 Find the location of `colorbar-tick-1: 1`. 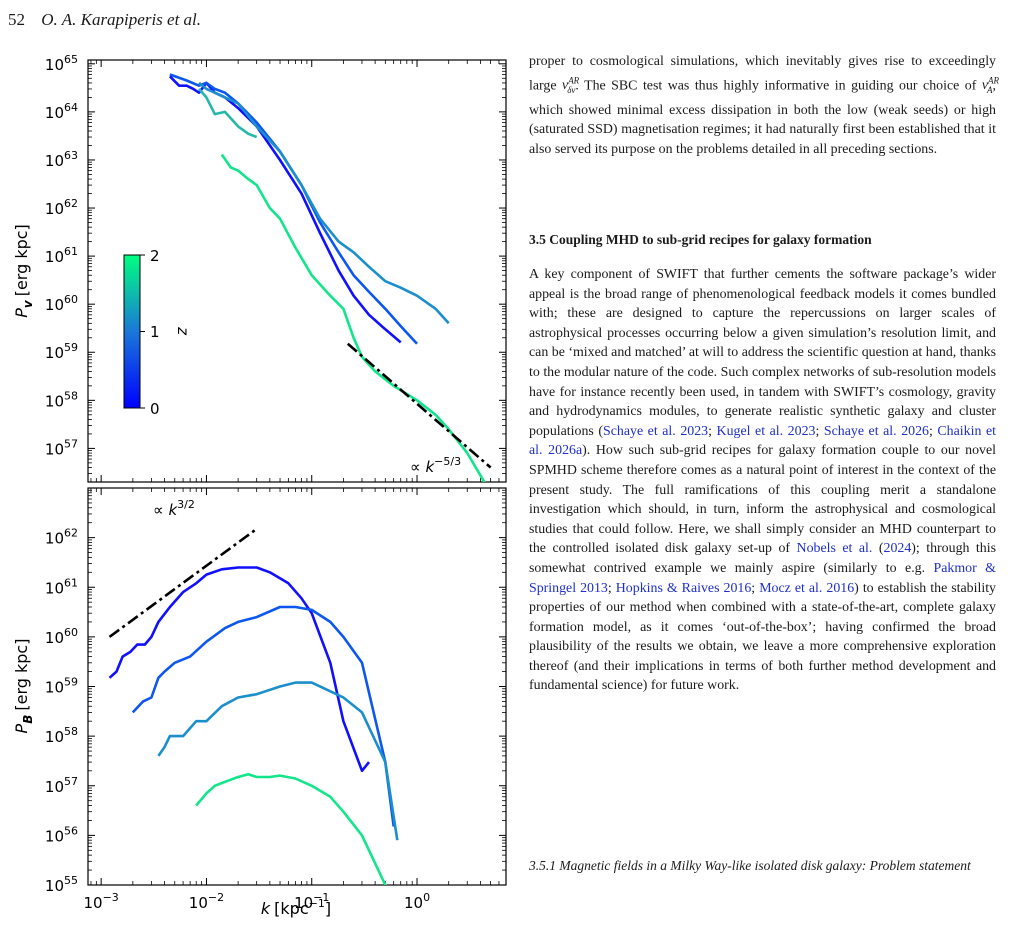

colorbar-tick-1: 1 is located at coordinates (155, 332).